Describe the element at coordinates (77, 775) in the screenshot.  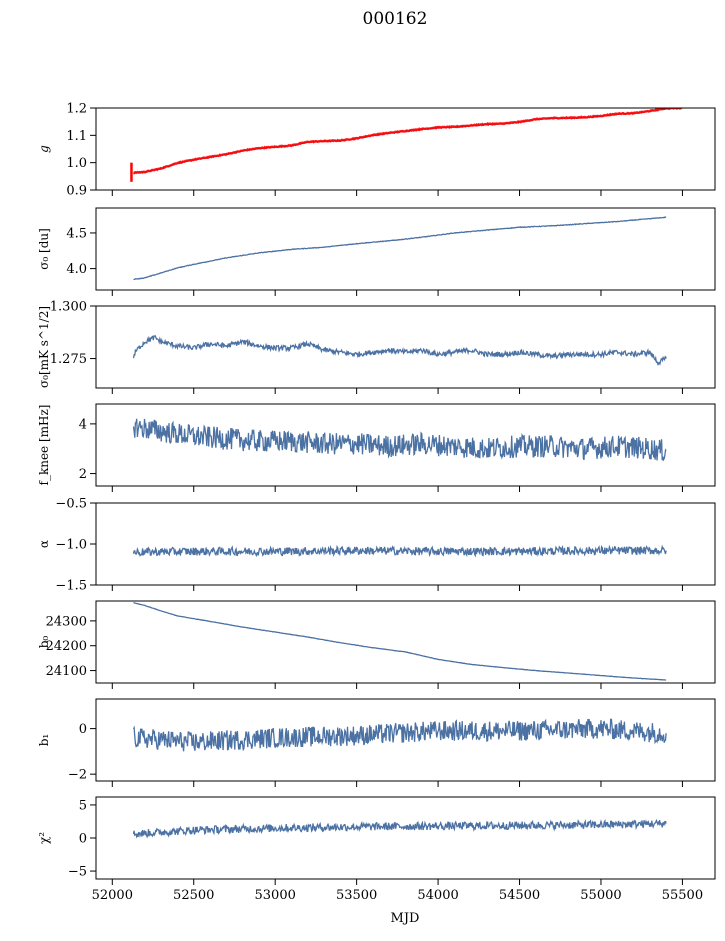
I see `y-tick-label: −2` at that location.